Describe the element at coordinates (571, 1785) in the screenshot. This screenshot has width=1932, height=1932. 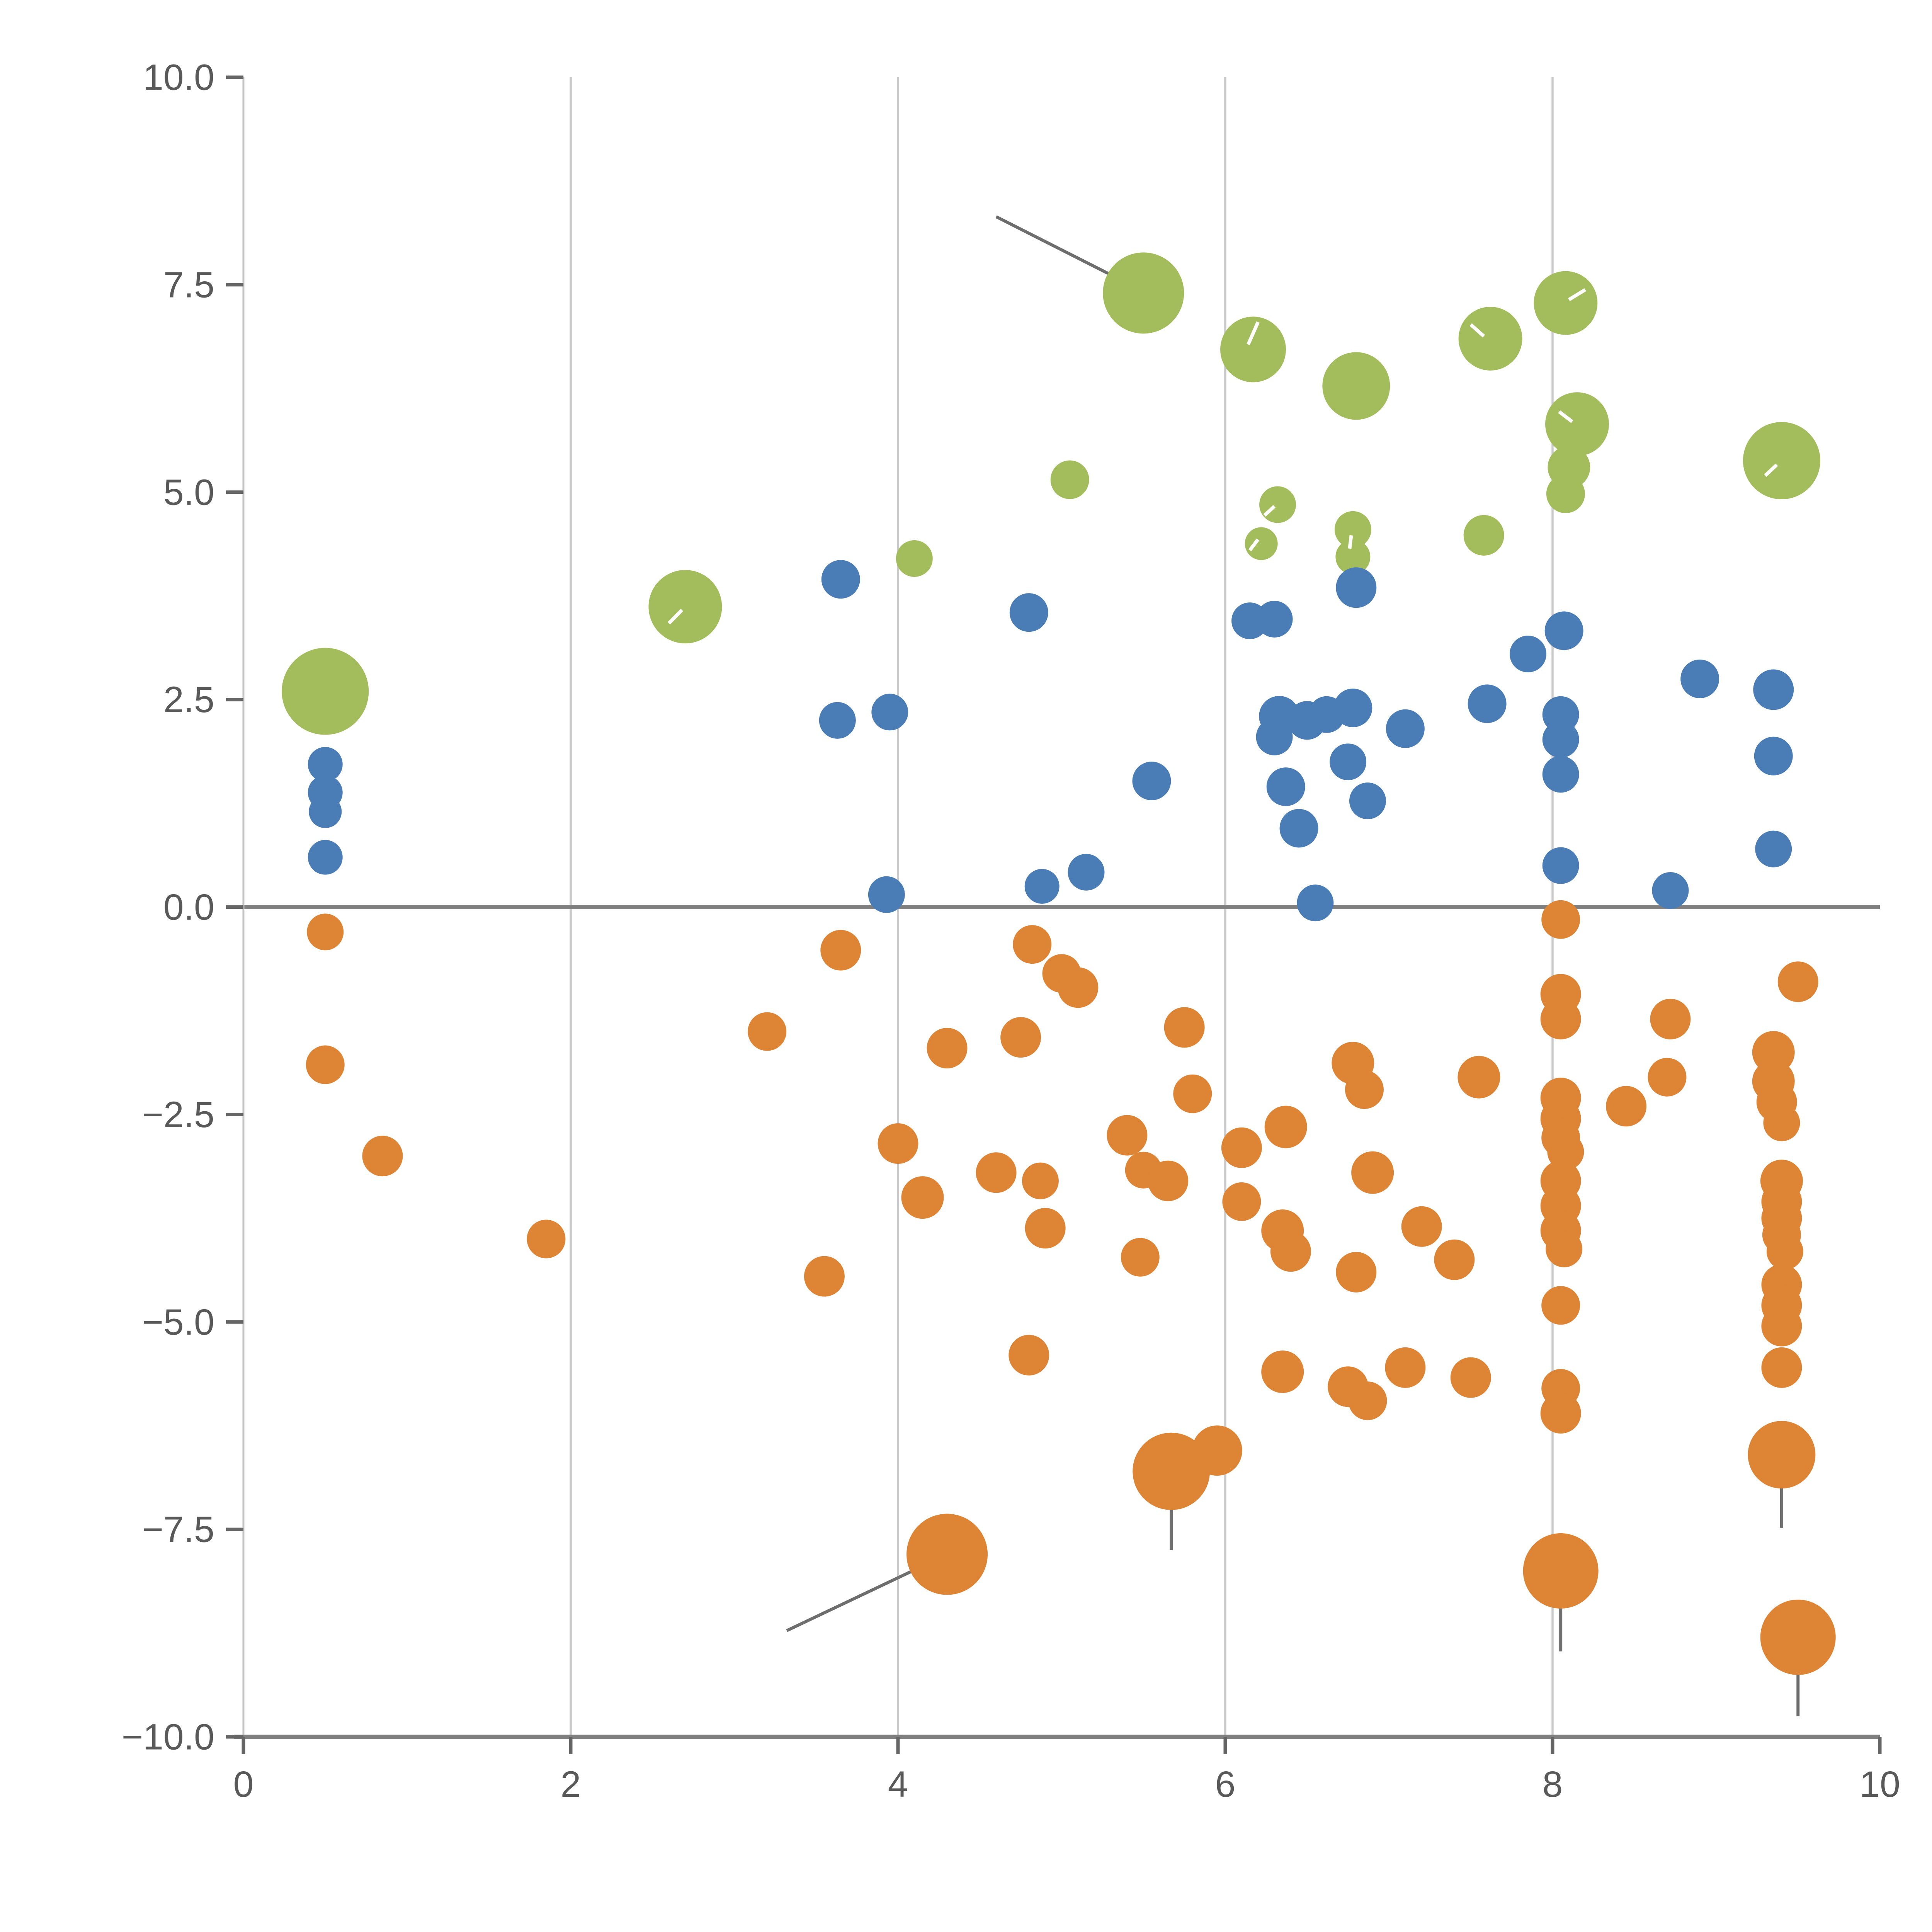
I see `x-tick-label: 2` at that location.